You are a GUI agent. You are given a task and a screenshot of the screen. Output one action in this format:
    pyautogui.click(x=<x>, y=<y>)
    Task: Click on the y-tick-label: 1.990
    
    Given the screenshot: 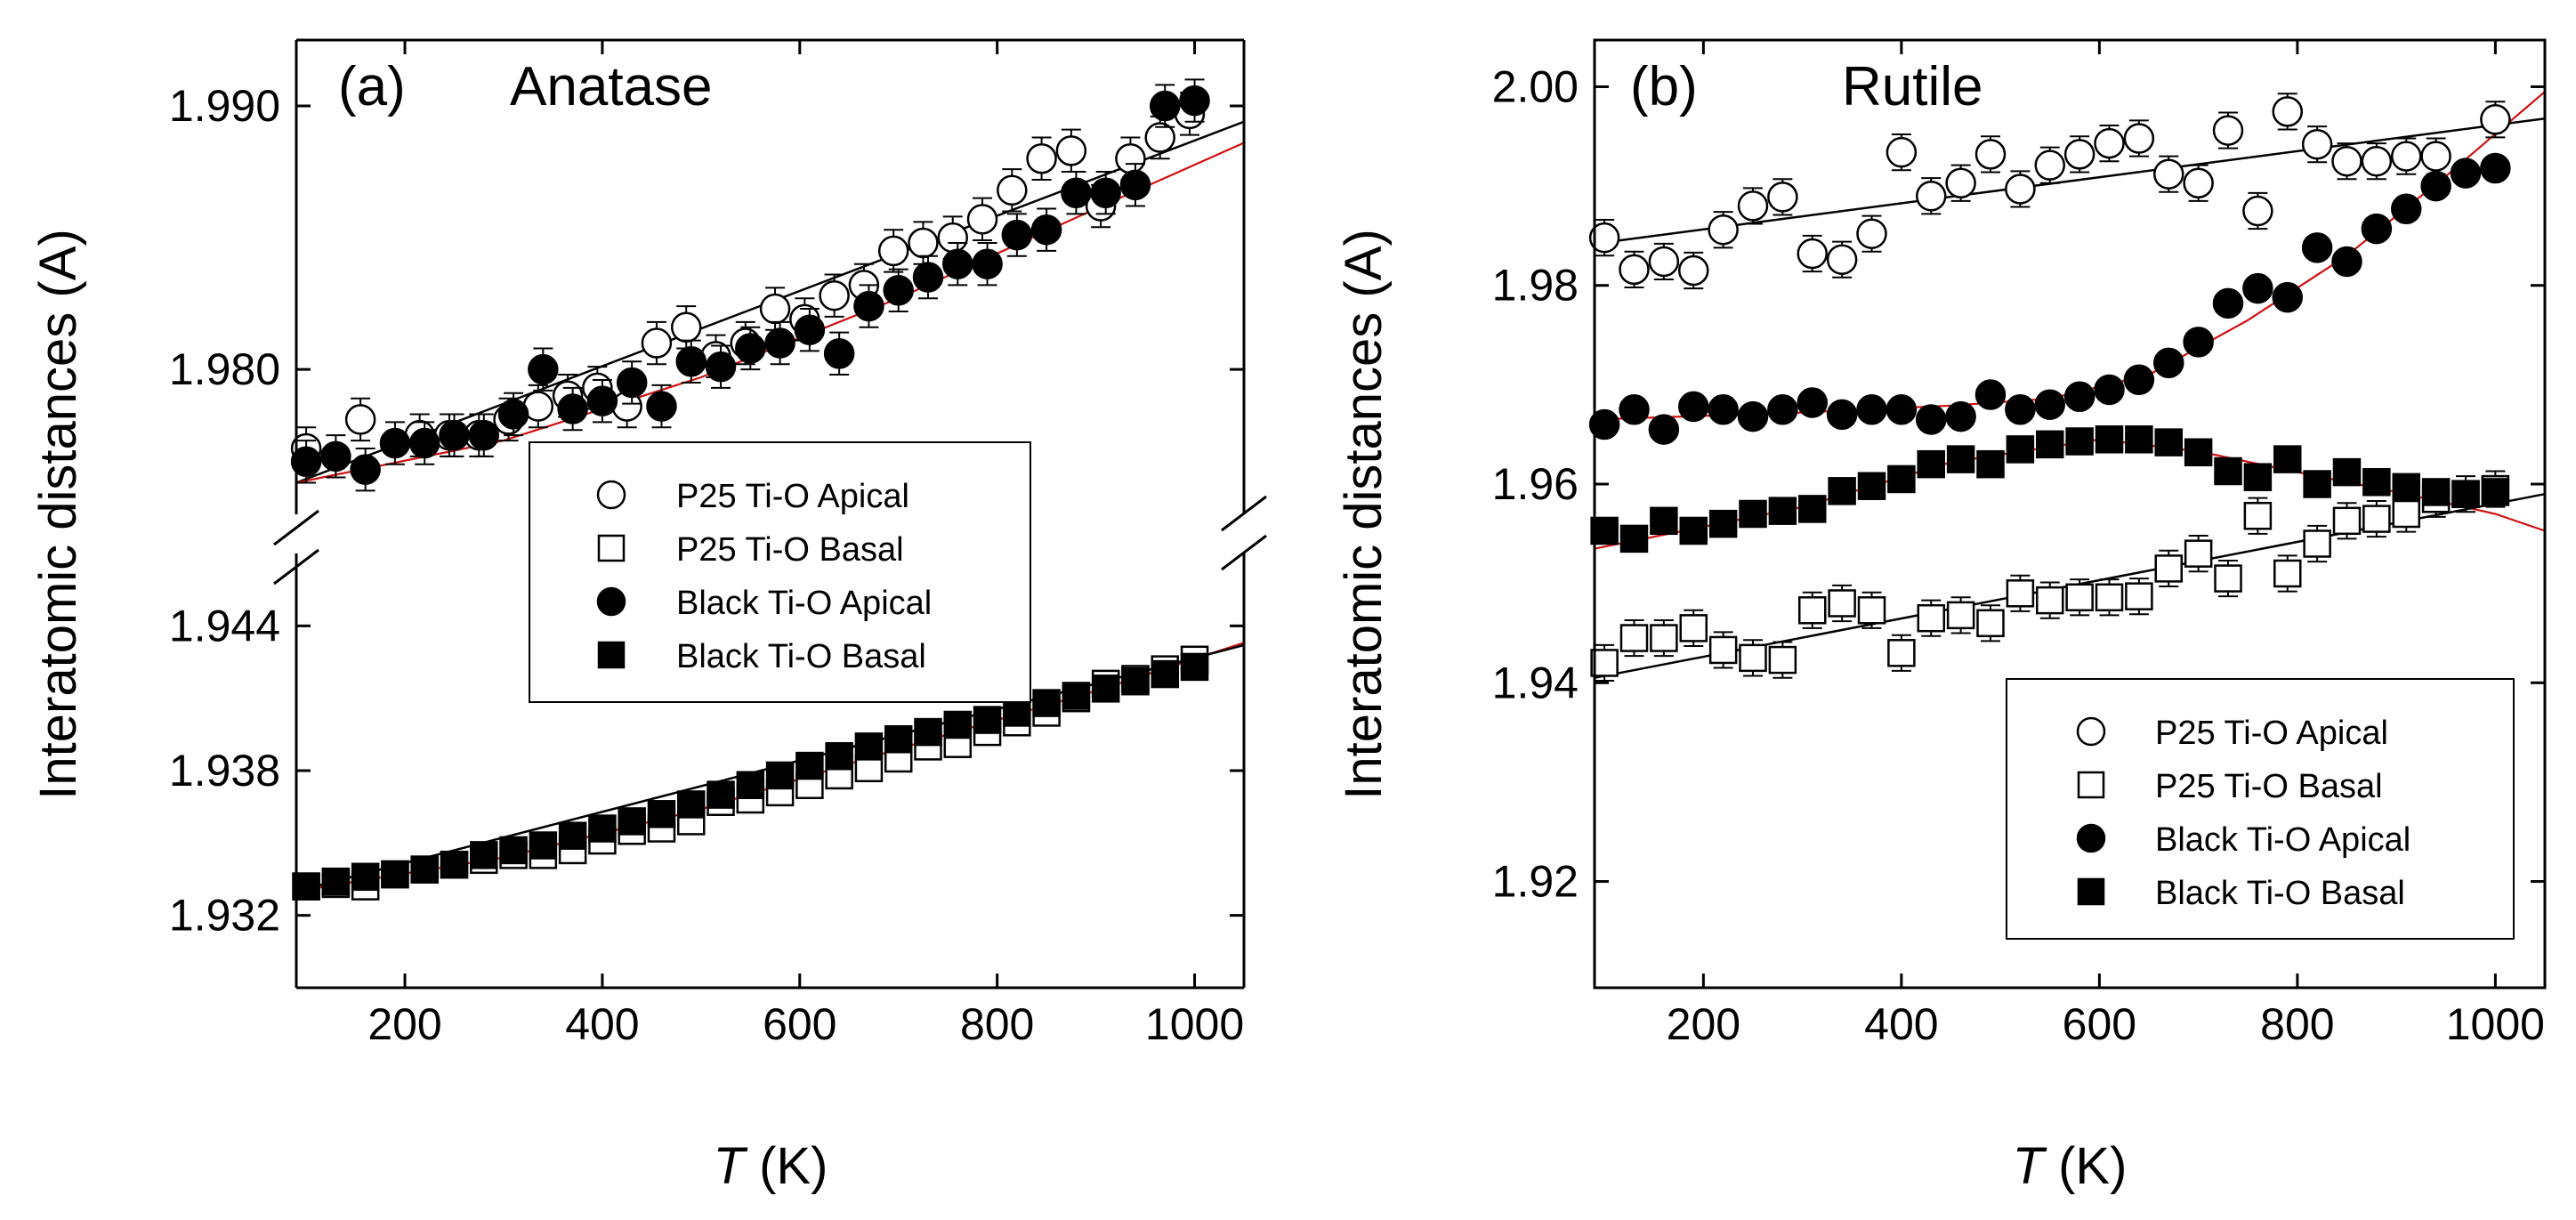 What is the action you would take?
    pyautogui.click(x=224, y=106)
    